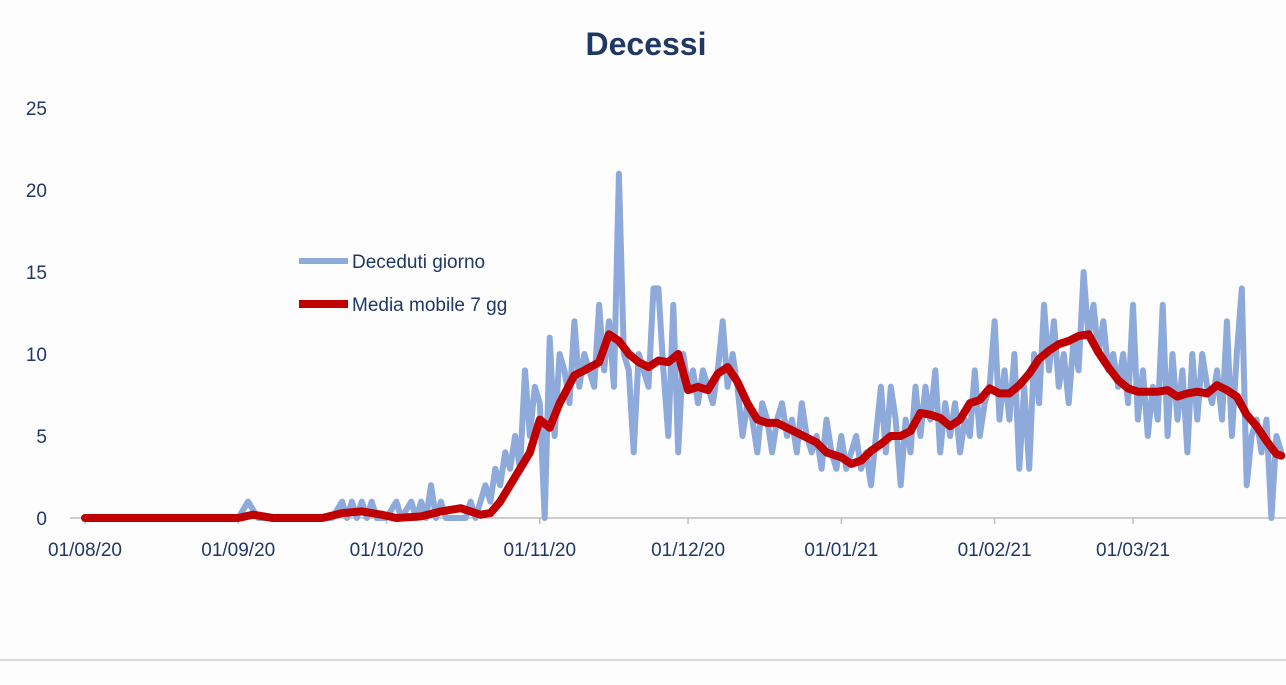 The height and width of the screenshot is (685, 1286). What do you see at coordinates (41, 437) in the screenshot?
I see `y-tick-label: 5` at bounding box center [41, 437].